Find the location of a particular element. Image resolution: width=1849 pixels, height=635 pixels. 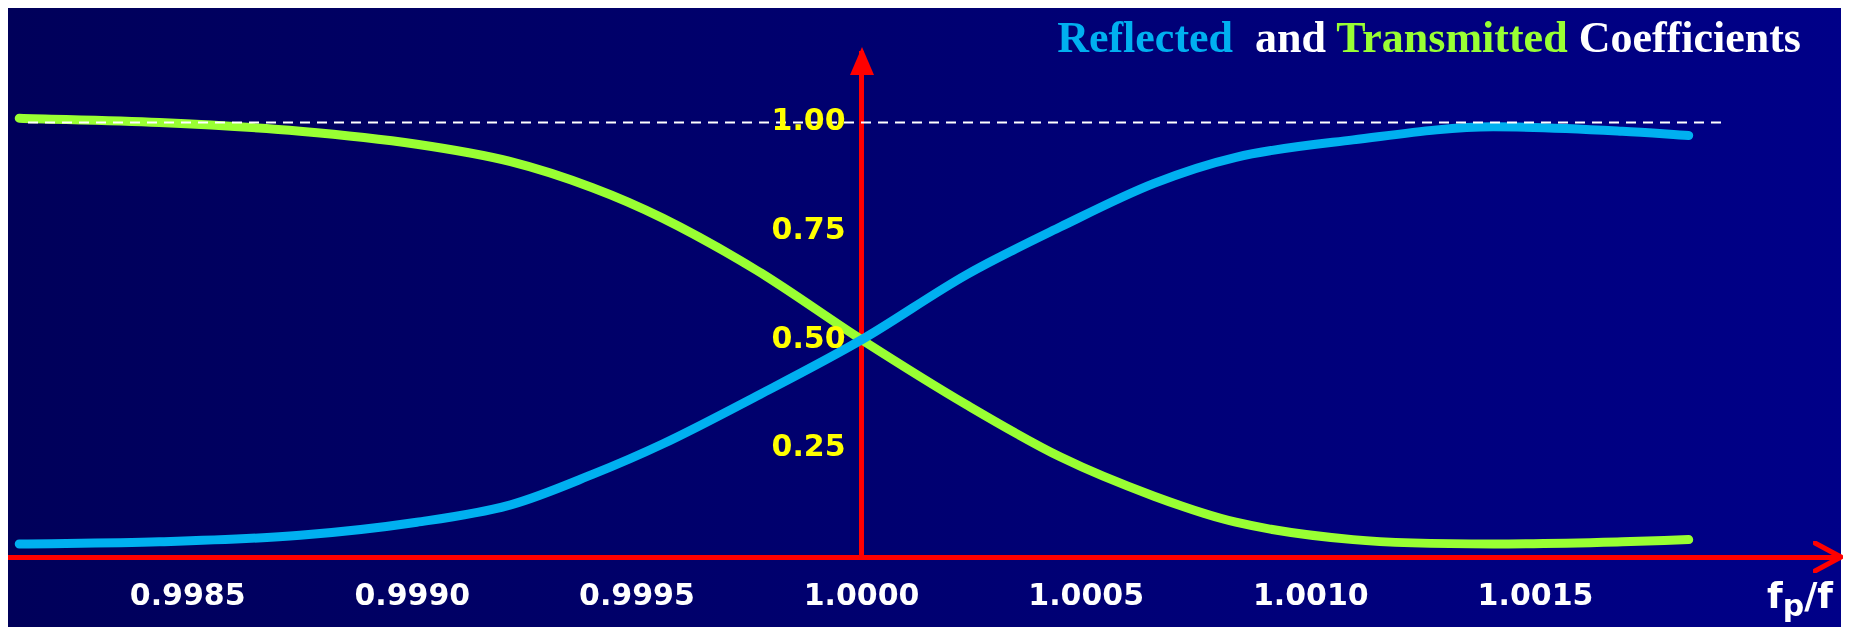

y-tick-label: 0.75 is located at coordinates (808, 228).